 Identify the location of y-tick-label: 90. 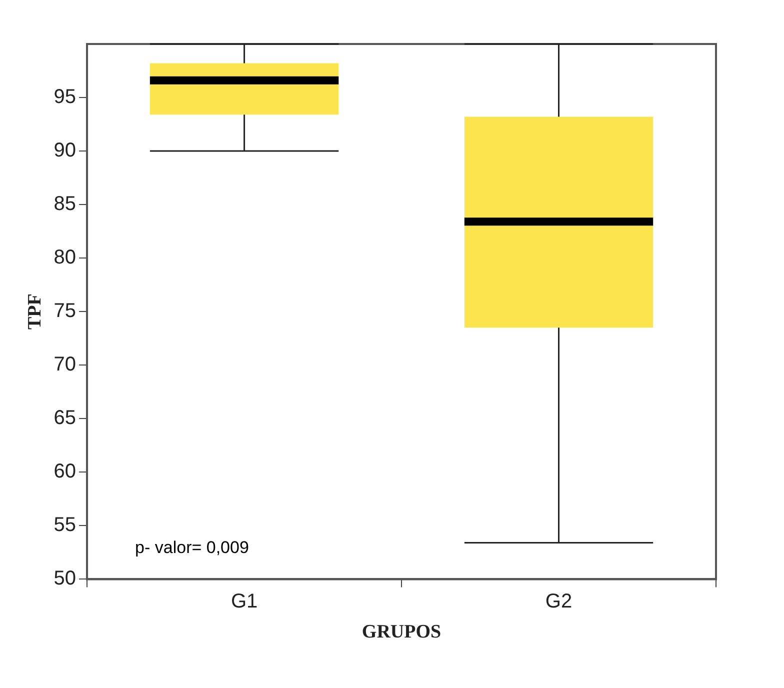
(65, 151).